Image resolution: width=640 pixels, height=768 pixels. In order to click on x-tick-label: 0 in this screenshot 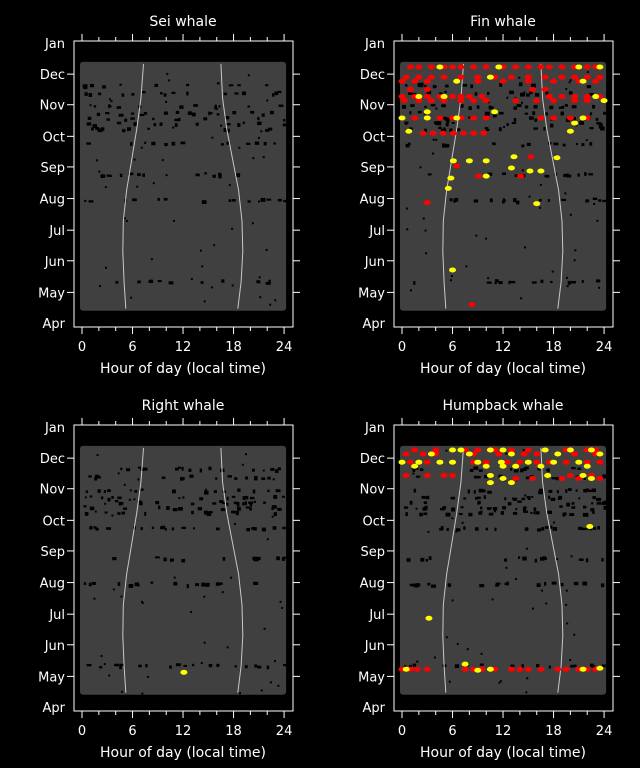, I will do `click(82, 731)`.